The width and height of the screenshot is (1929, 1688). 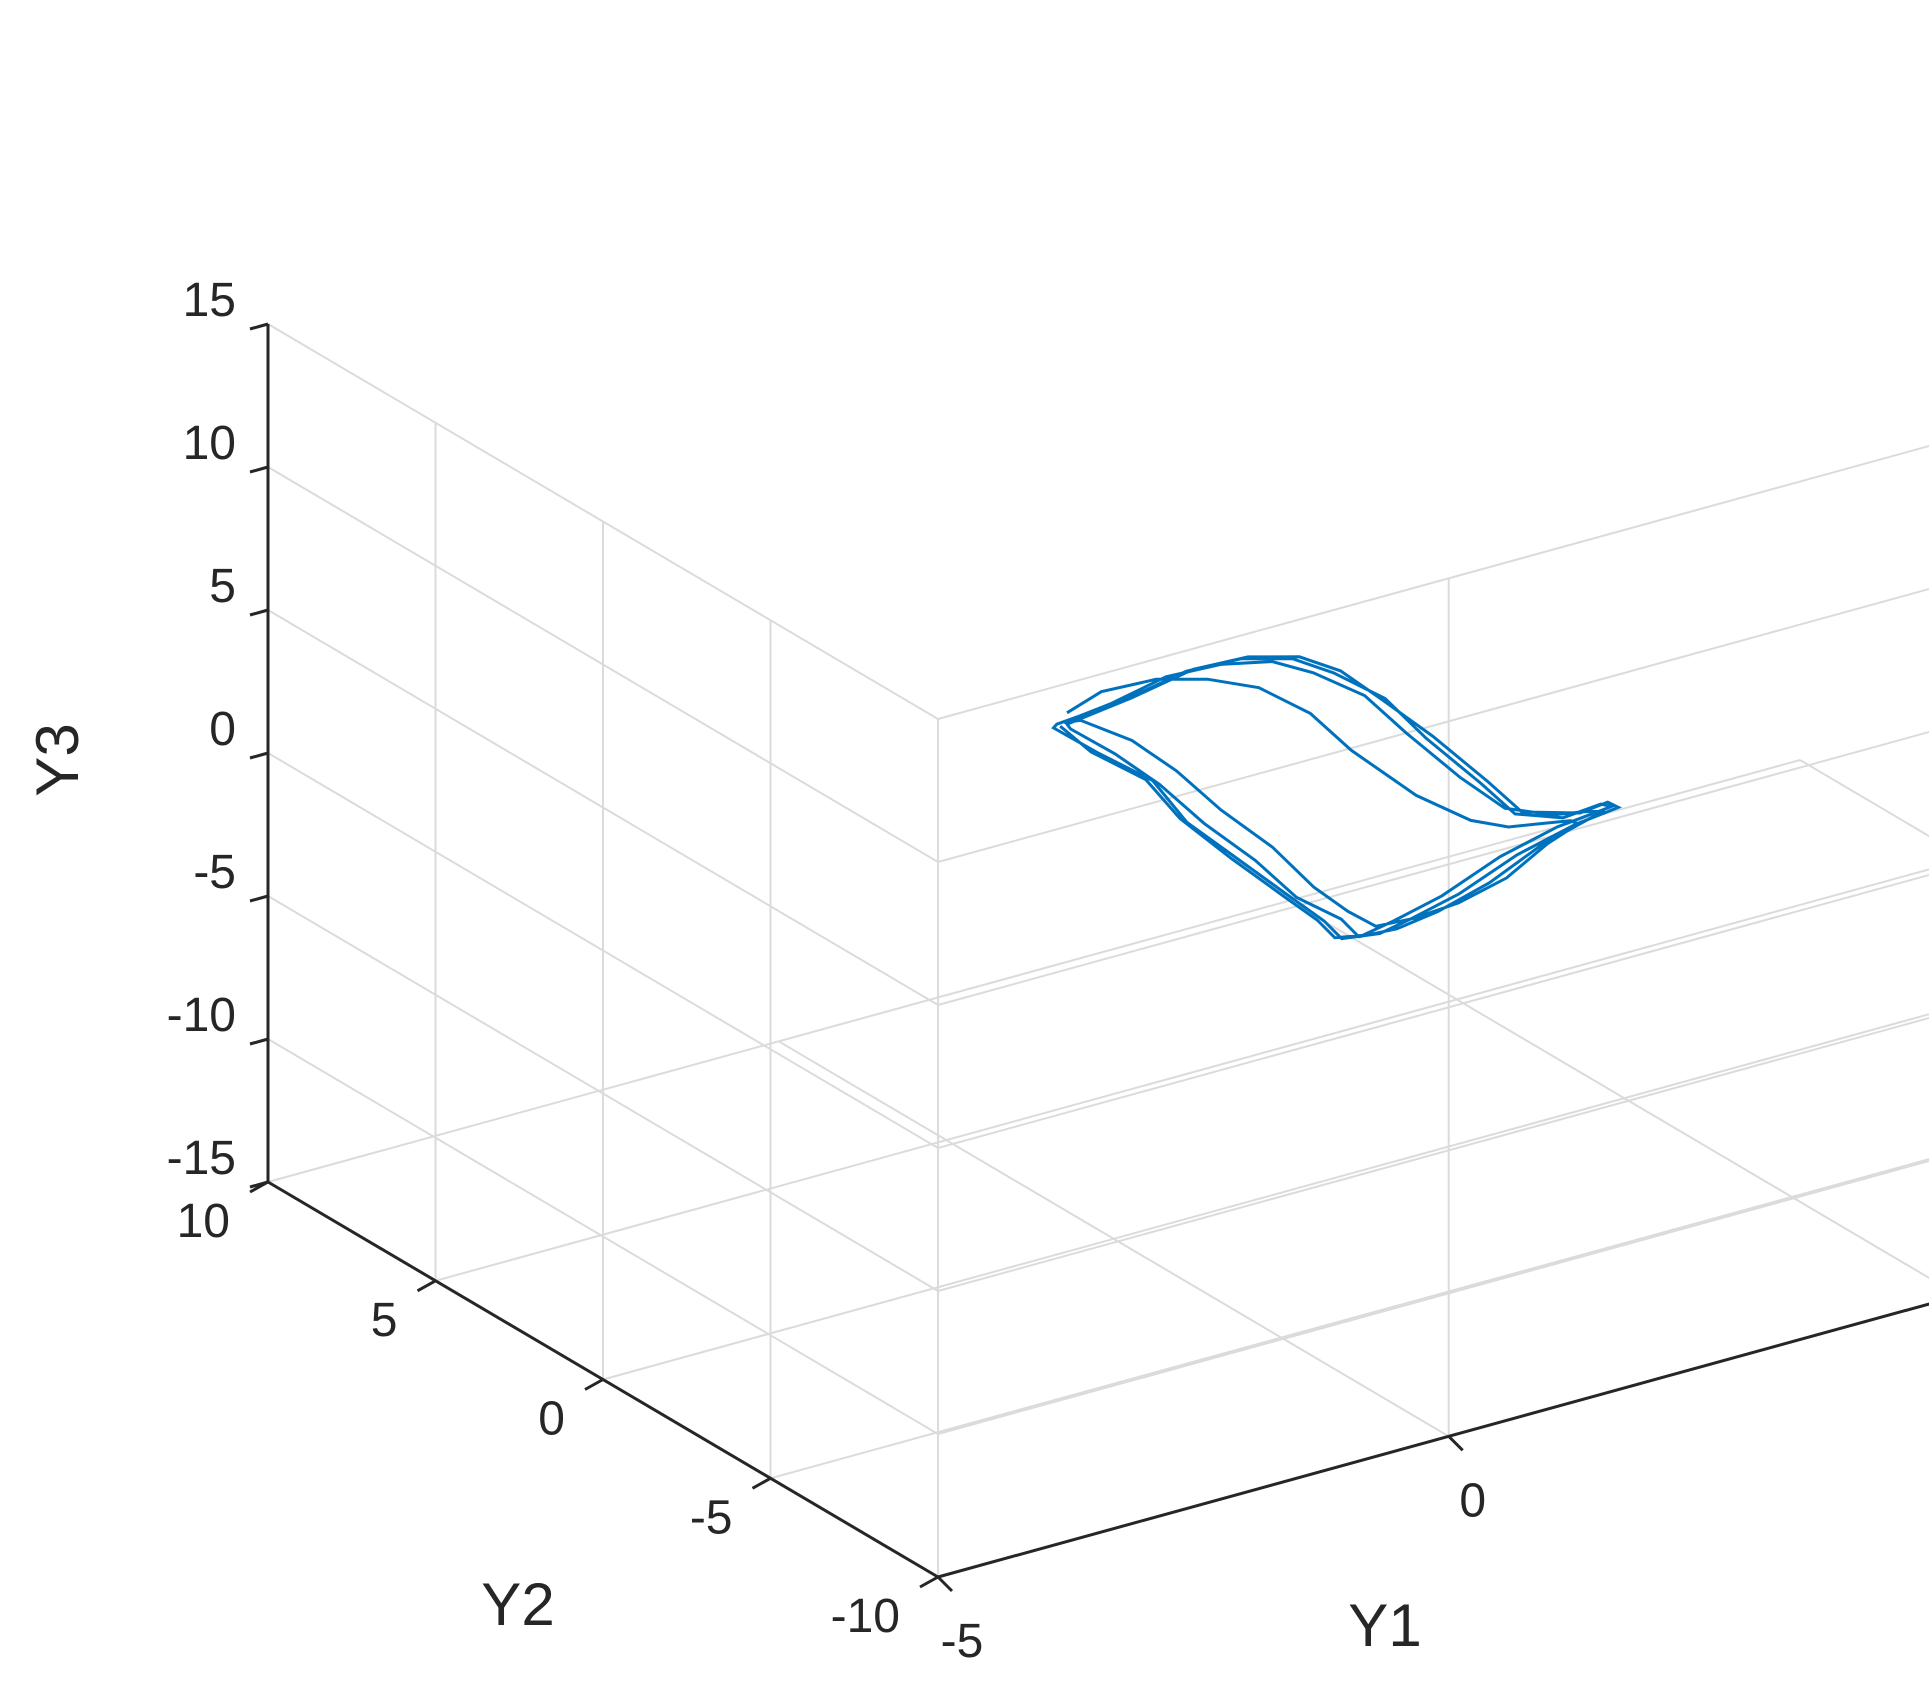 I want to click on z-tick-label: -15, so click(x=201, y=1158).